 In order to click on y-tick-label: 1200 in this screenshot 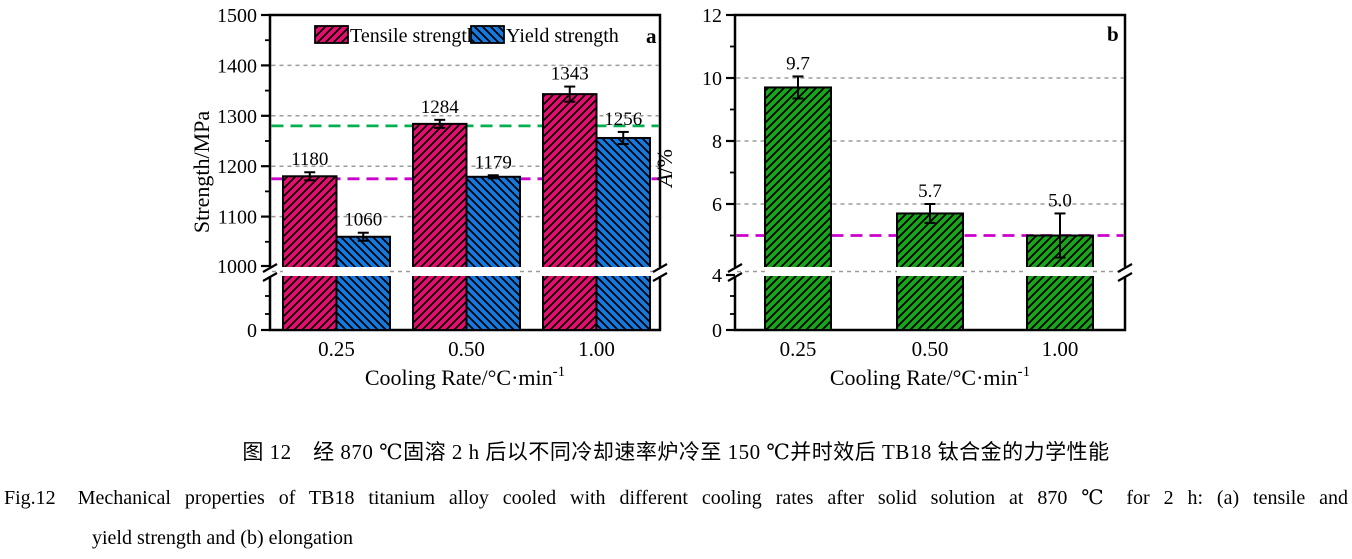, I will do `click(237, 167)`.